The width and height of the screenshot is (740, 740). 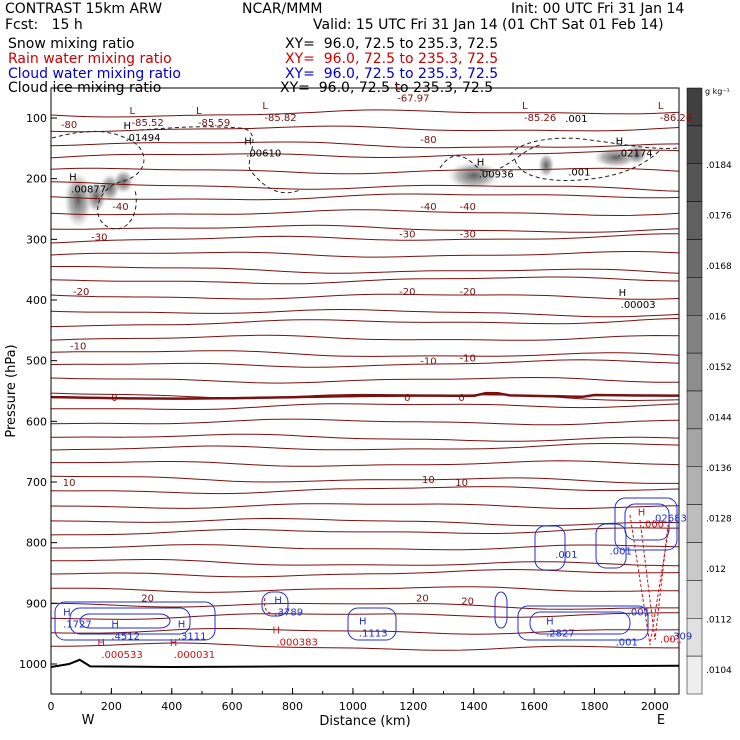 I want to click on field-cloudwater-name: Cloud water mixing ratio, so click(x=94, y=74).